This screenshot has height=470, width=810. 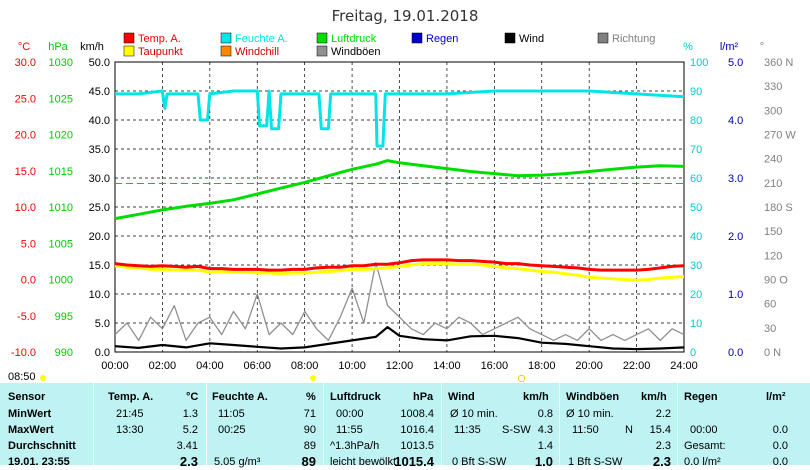 What do you see at coordinates (414, 461) in the screenshot?
I see `cell: 1015.4` at bounding box center [414, 461].